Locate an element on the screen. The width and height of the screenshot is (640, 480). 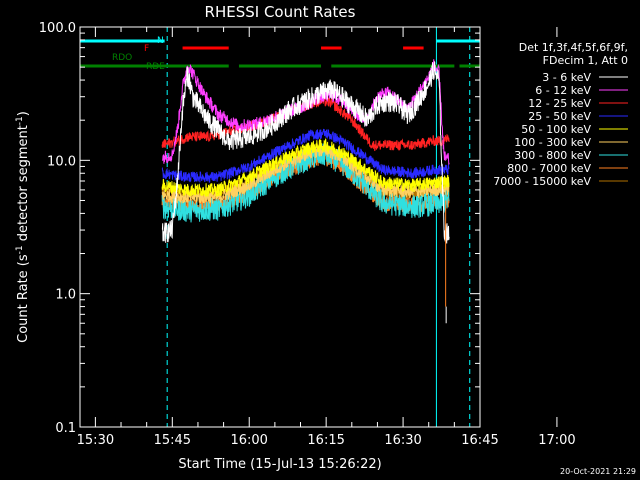
state-label-n: N is located at coordinates (160, 41).